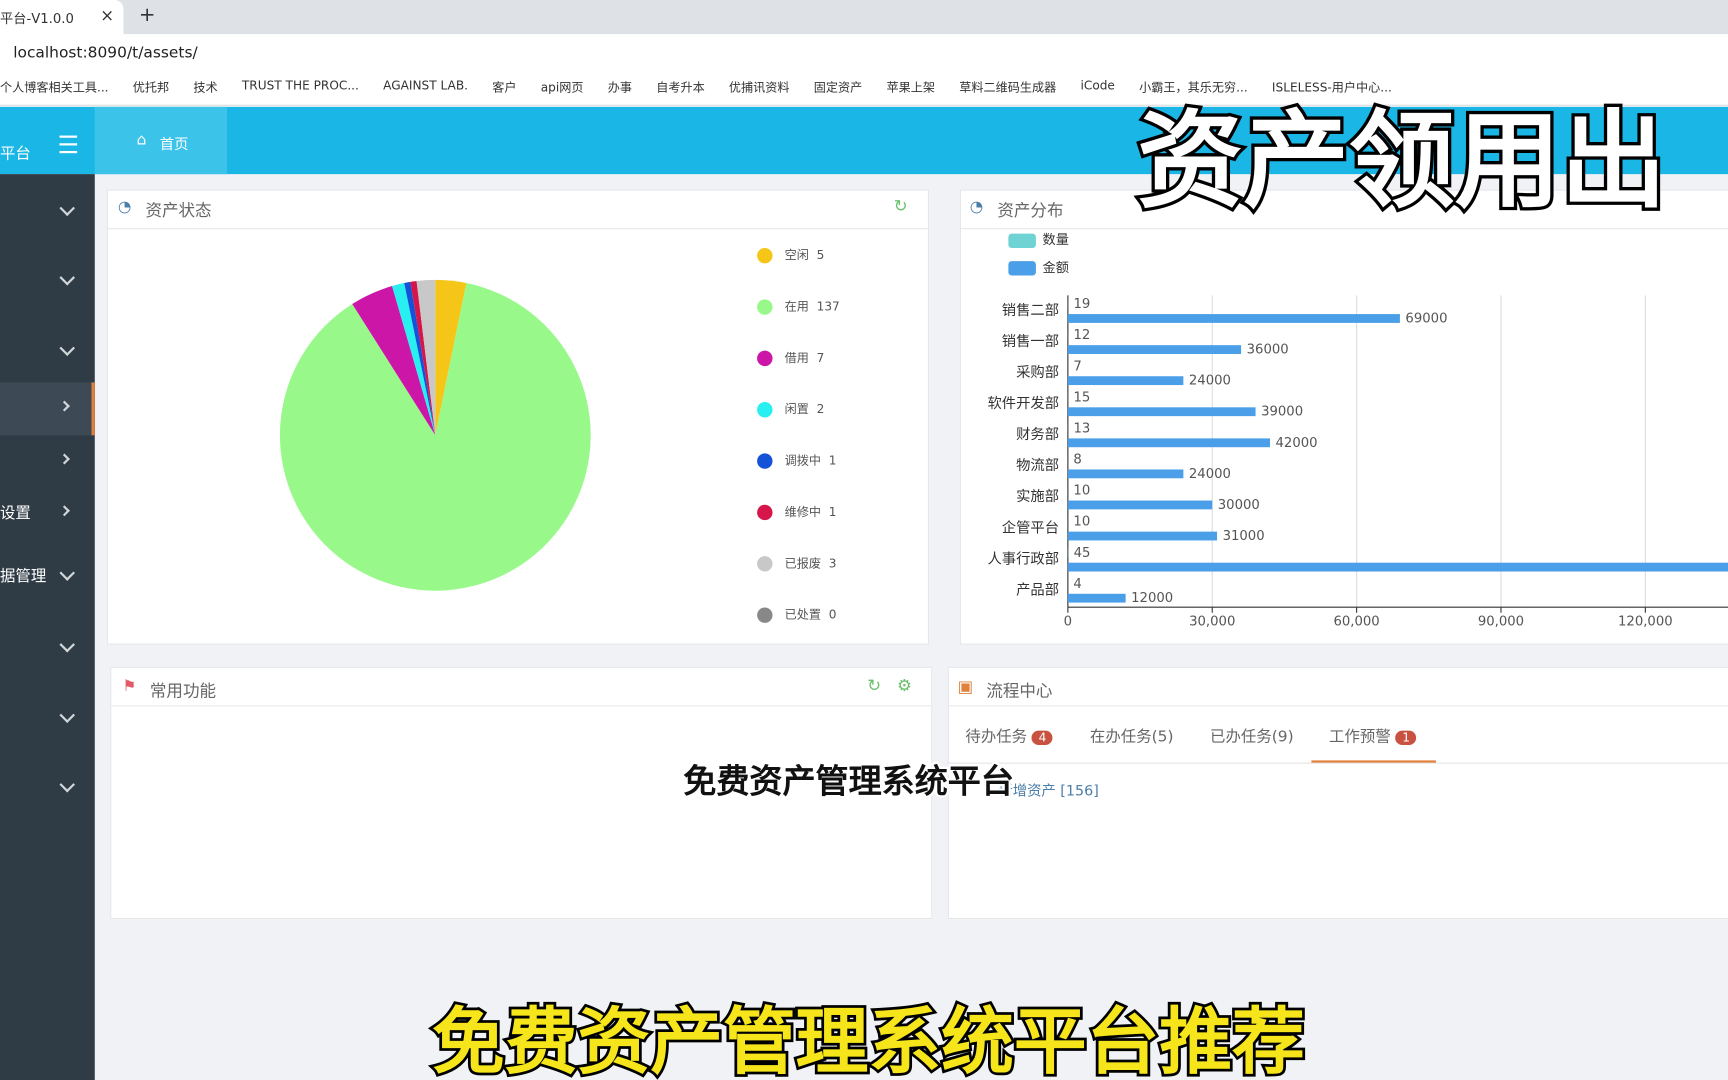 Image resolution: width=1728 pixels, height=1080 pixels. I want to click on active-tab-underline, so click(1373, 761).